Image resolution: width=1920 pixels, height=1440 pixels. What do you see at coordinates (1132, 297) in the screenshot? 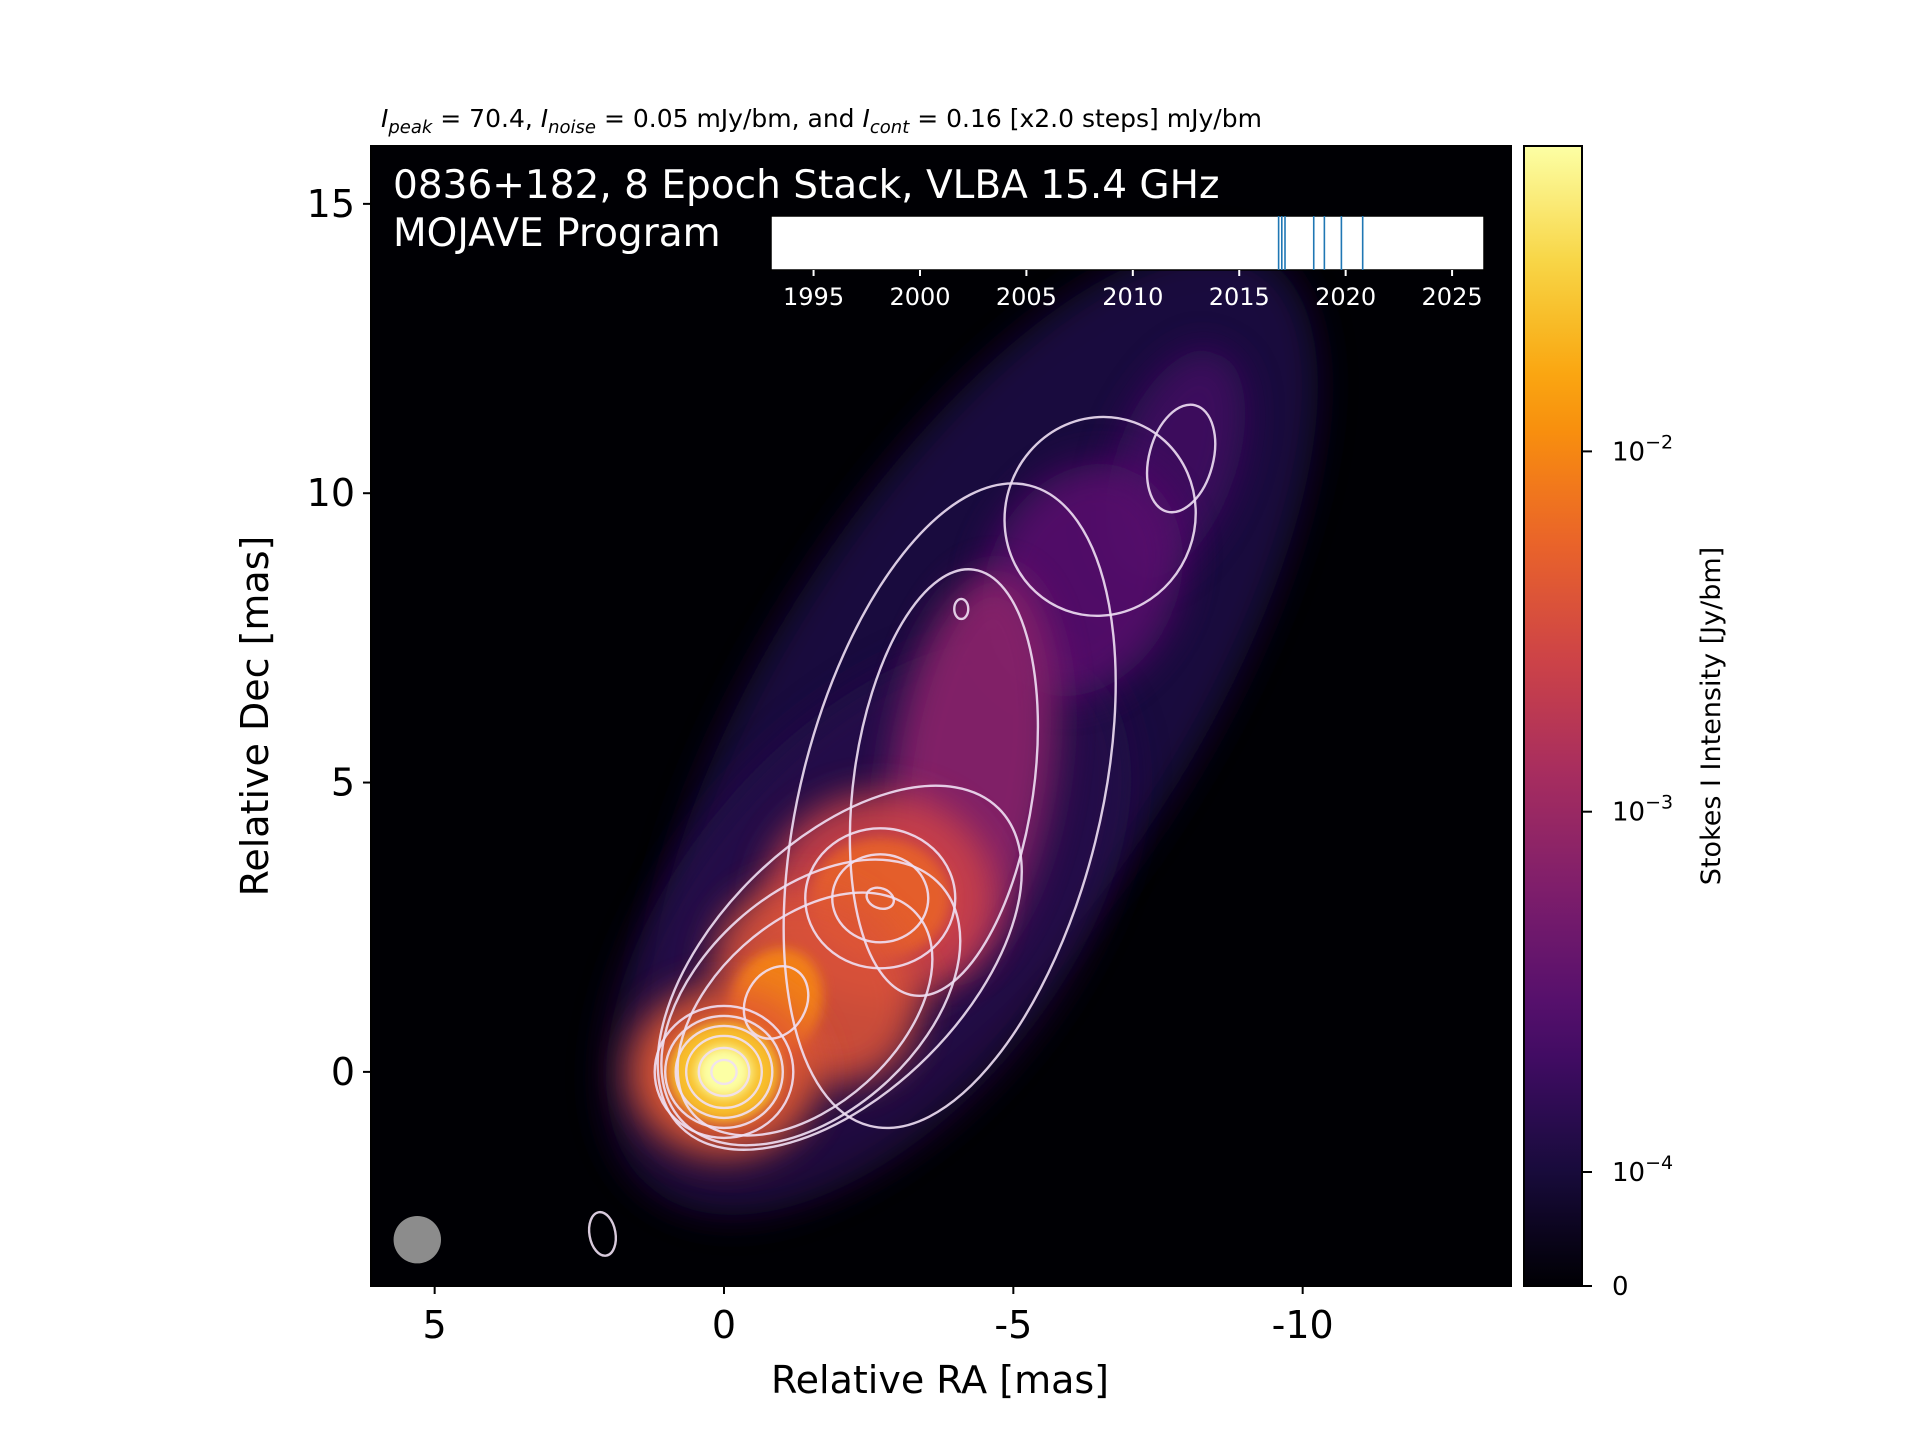
I see `timeline-tick-label: 2010` at bounding box center [1132, 297].